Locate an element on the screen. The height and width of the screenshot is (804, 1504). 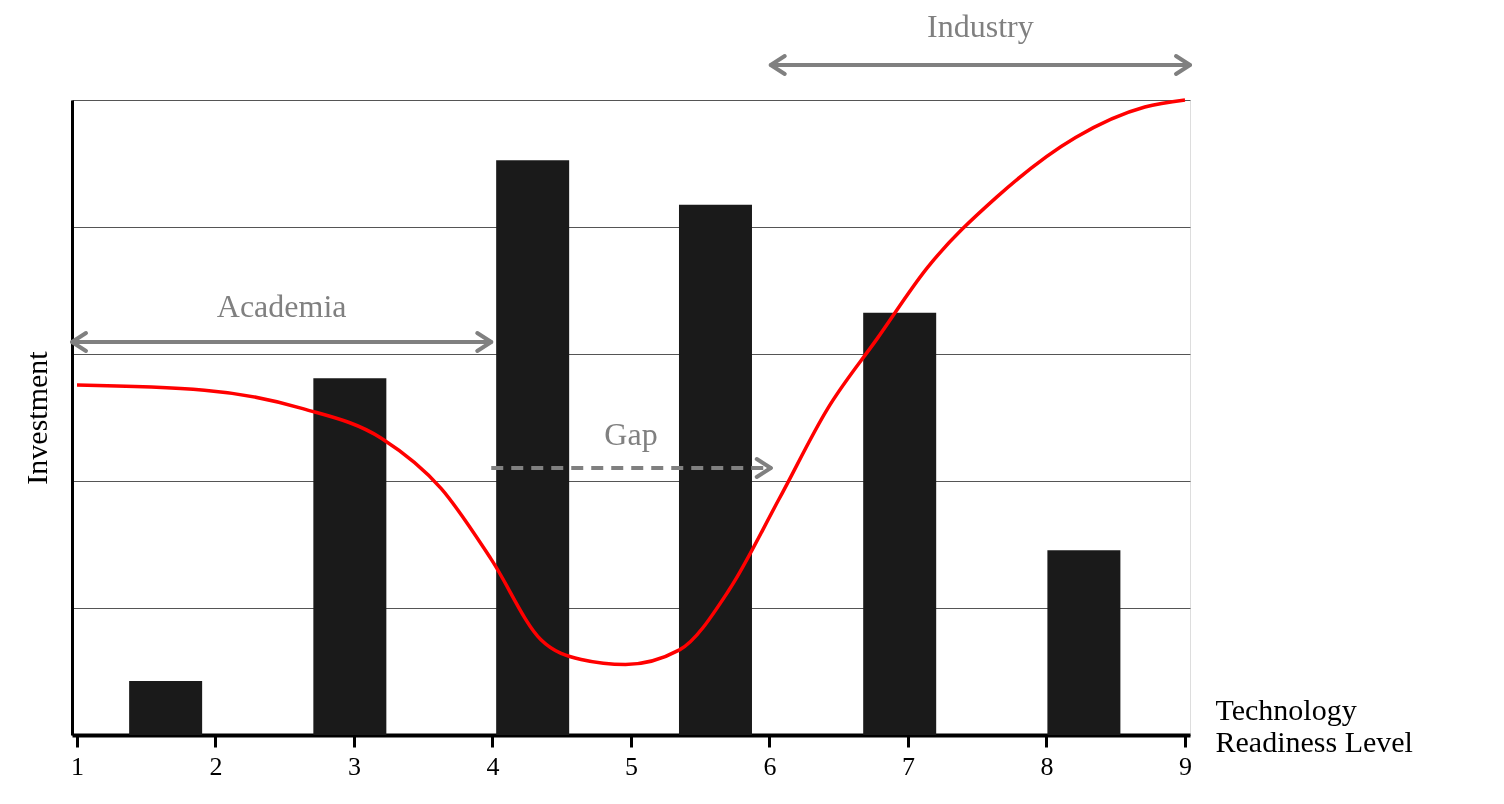
x-tick-label: 4 is located at coordinates (493, 766).